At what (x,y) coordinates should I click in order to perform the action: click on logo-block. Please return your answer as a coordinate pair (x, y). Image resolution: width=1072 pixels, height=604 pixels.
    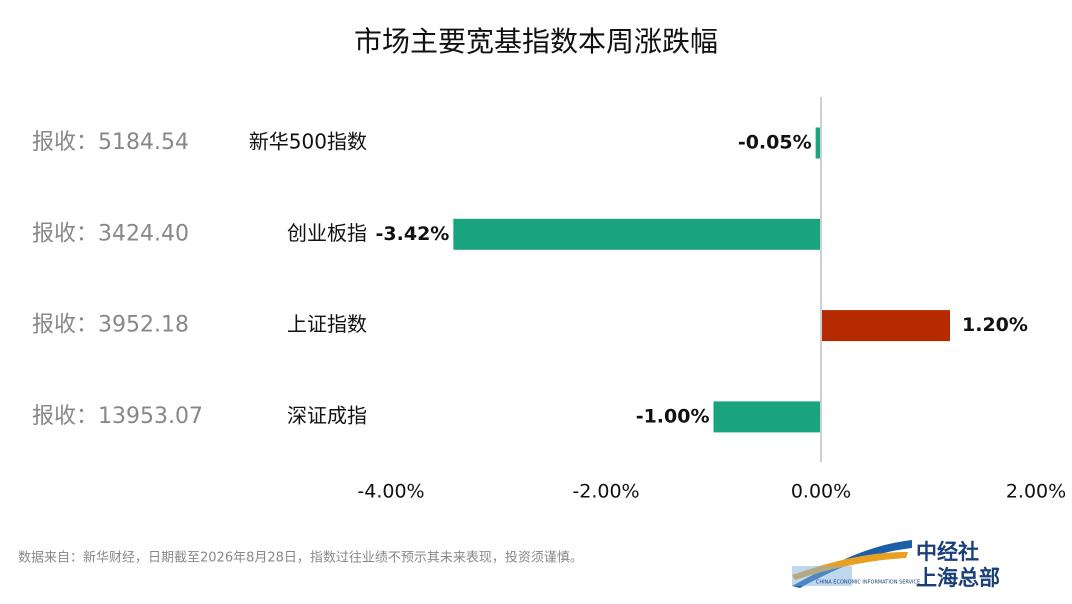
    Looking at the image, I should click on (822, 576).